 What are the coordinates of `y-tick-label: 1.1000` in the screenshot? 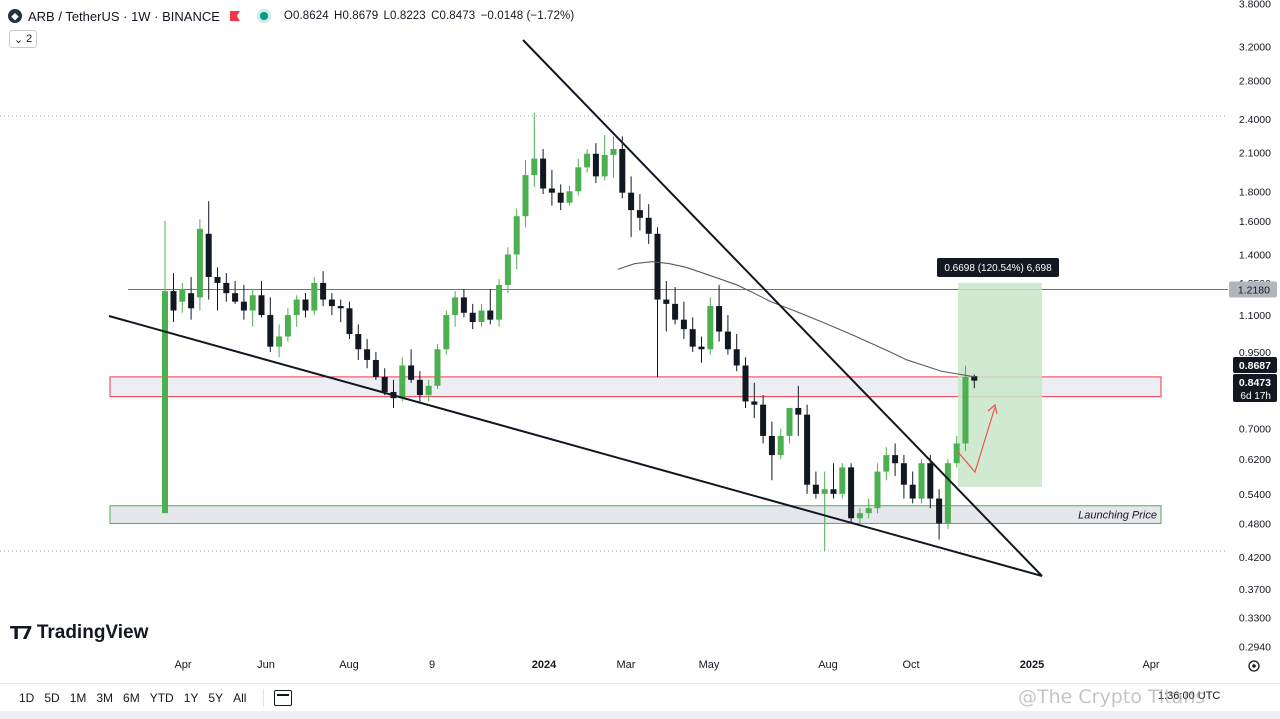 It's located at (1255, 316).